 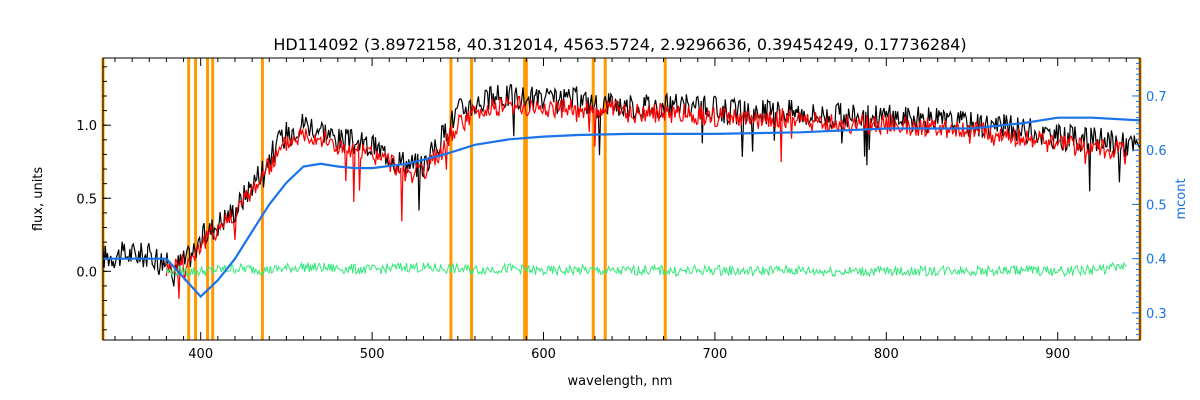 What do you see at coordinates (1156, 151) in the screenshot?
I see `y-right-tick-label-0.6: 0.6` at bounding box center [1156, 151].